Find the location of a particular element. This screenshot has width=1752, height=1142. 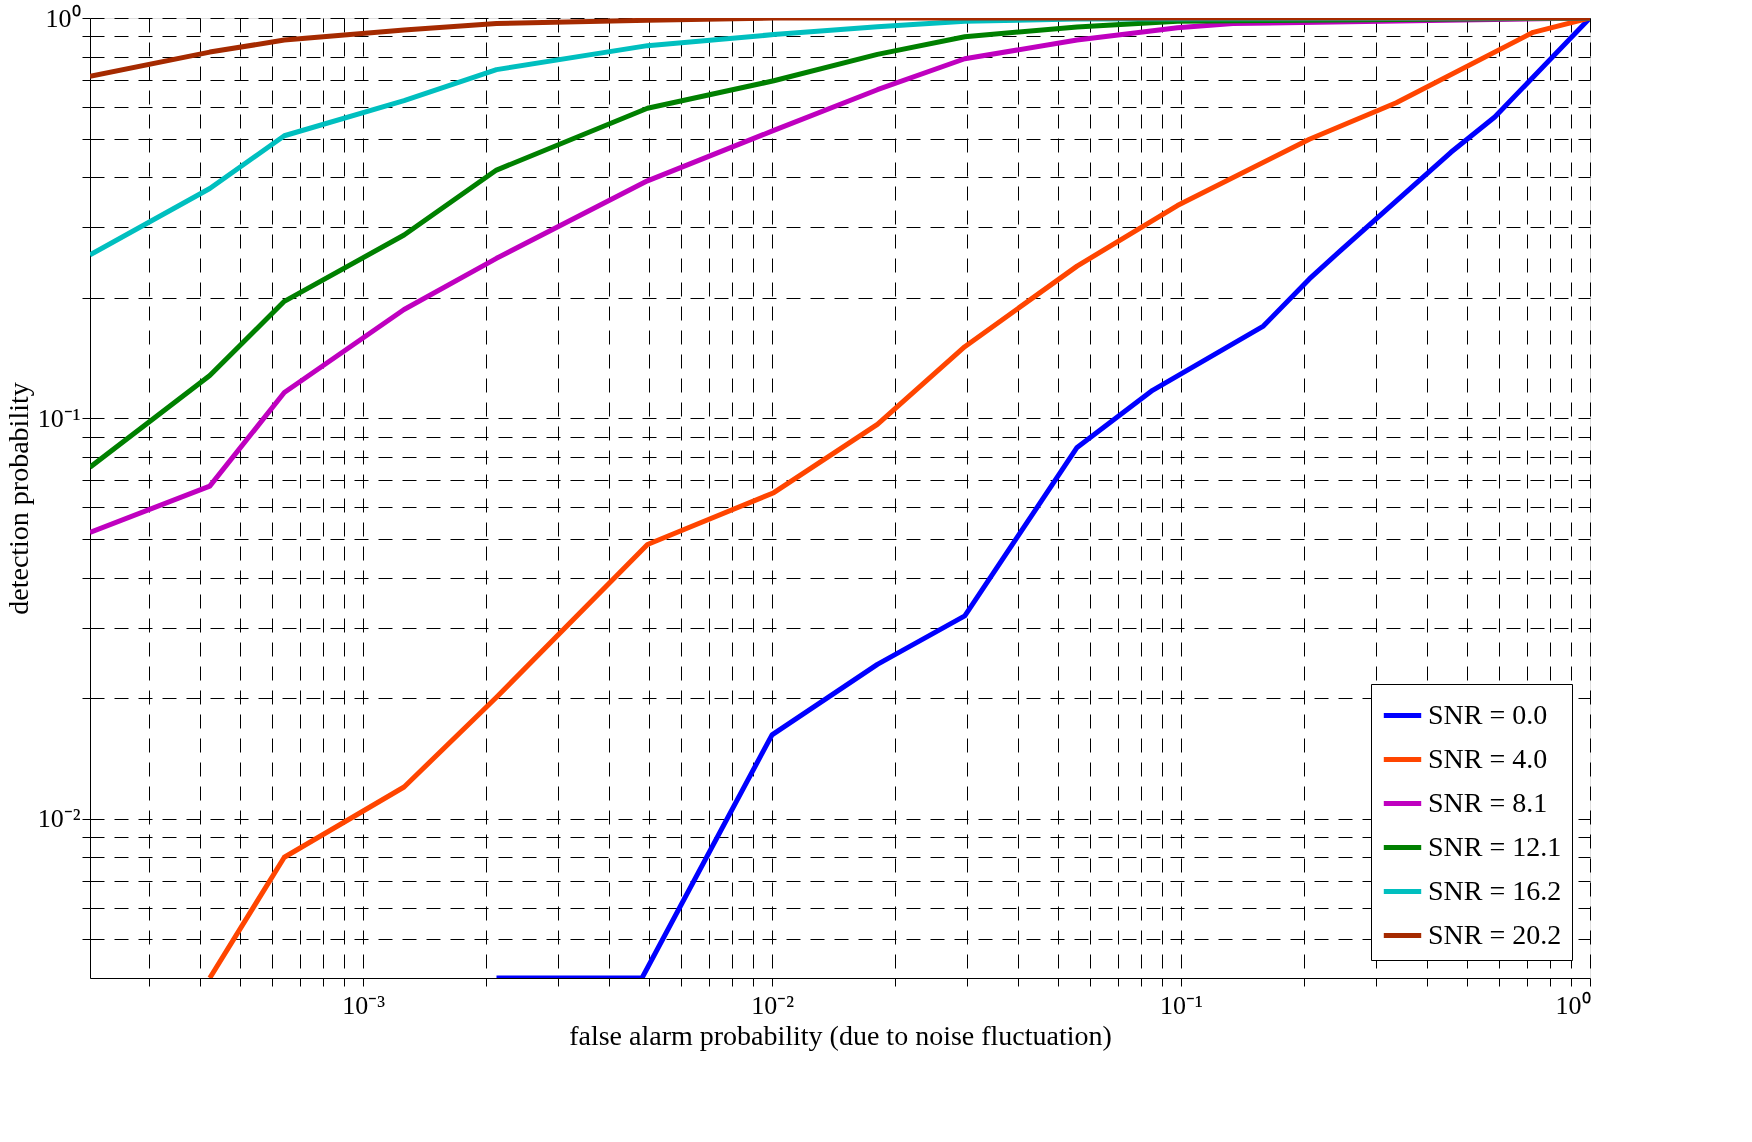

legend-label: SNR = 8.1 is located at coordinates (1488, 802).